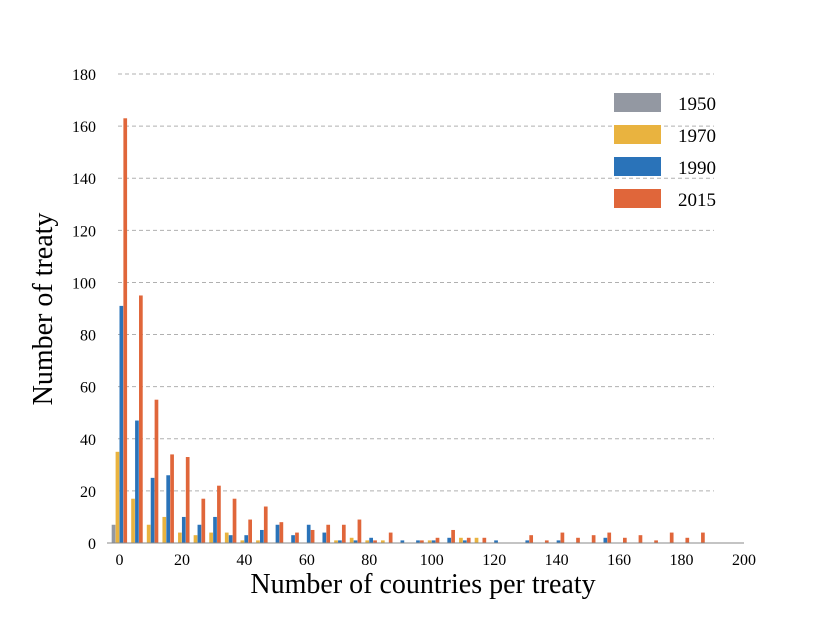 This screenshot has height=621, width=828. Describe the element at coordinates (307, 560) in the screenshot. I see `x-tick-label: 60` at that location.